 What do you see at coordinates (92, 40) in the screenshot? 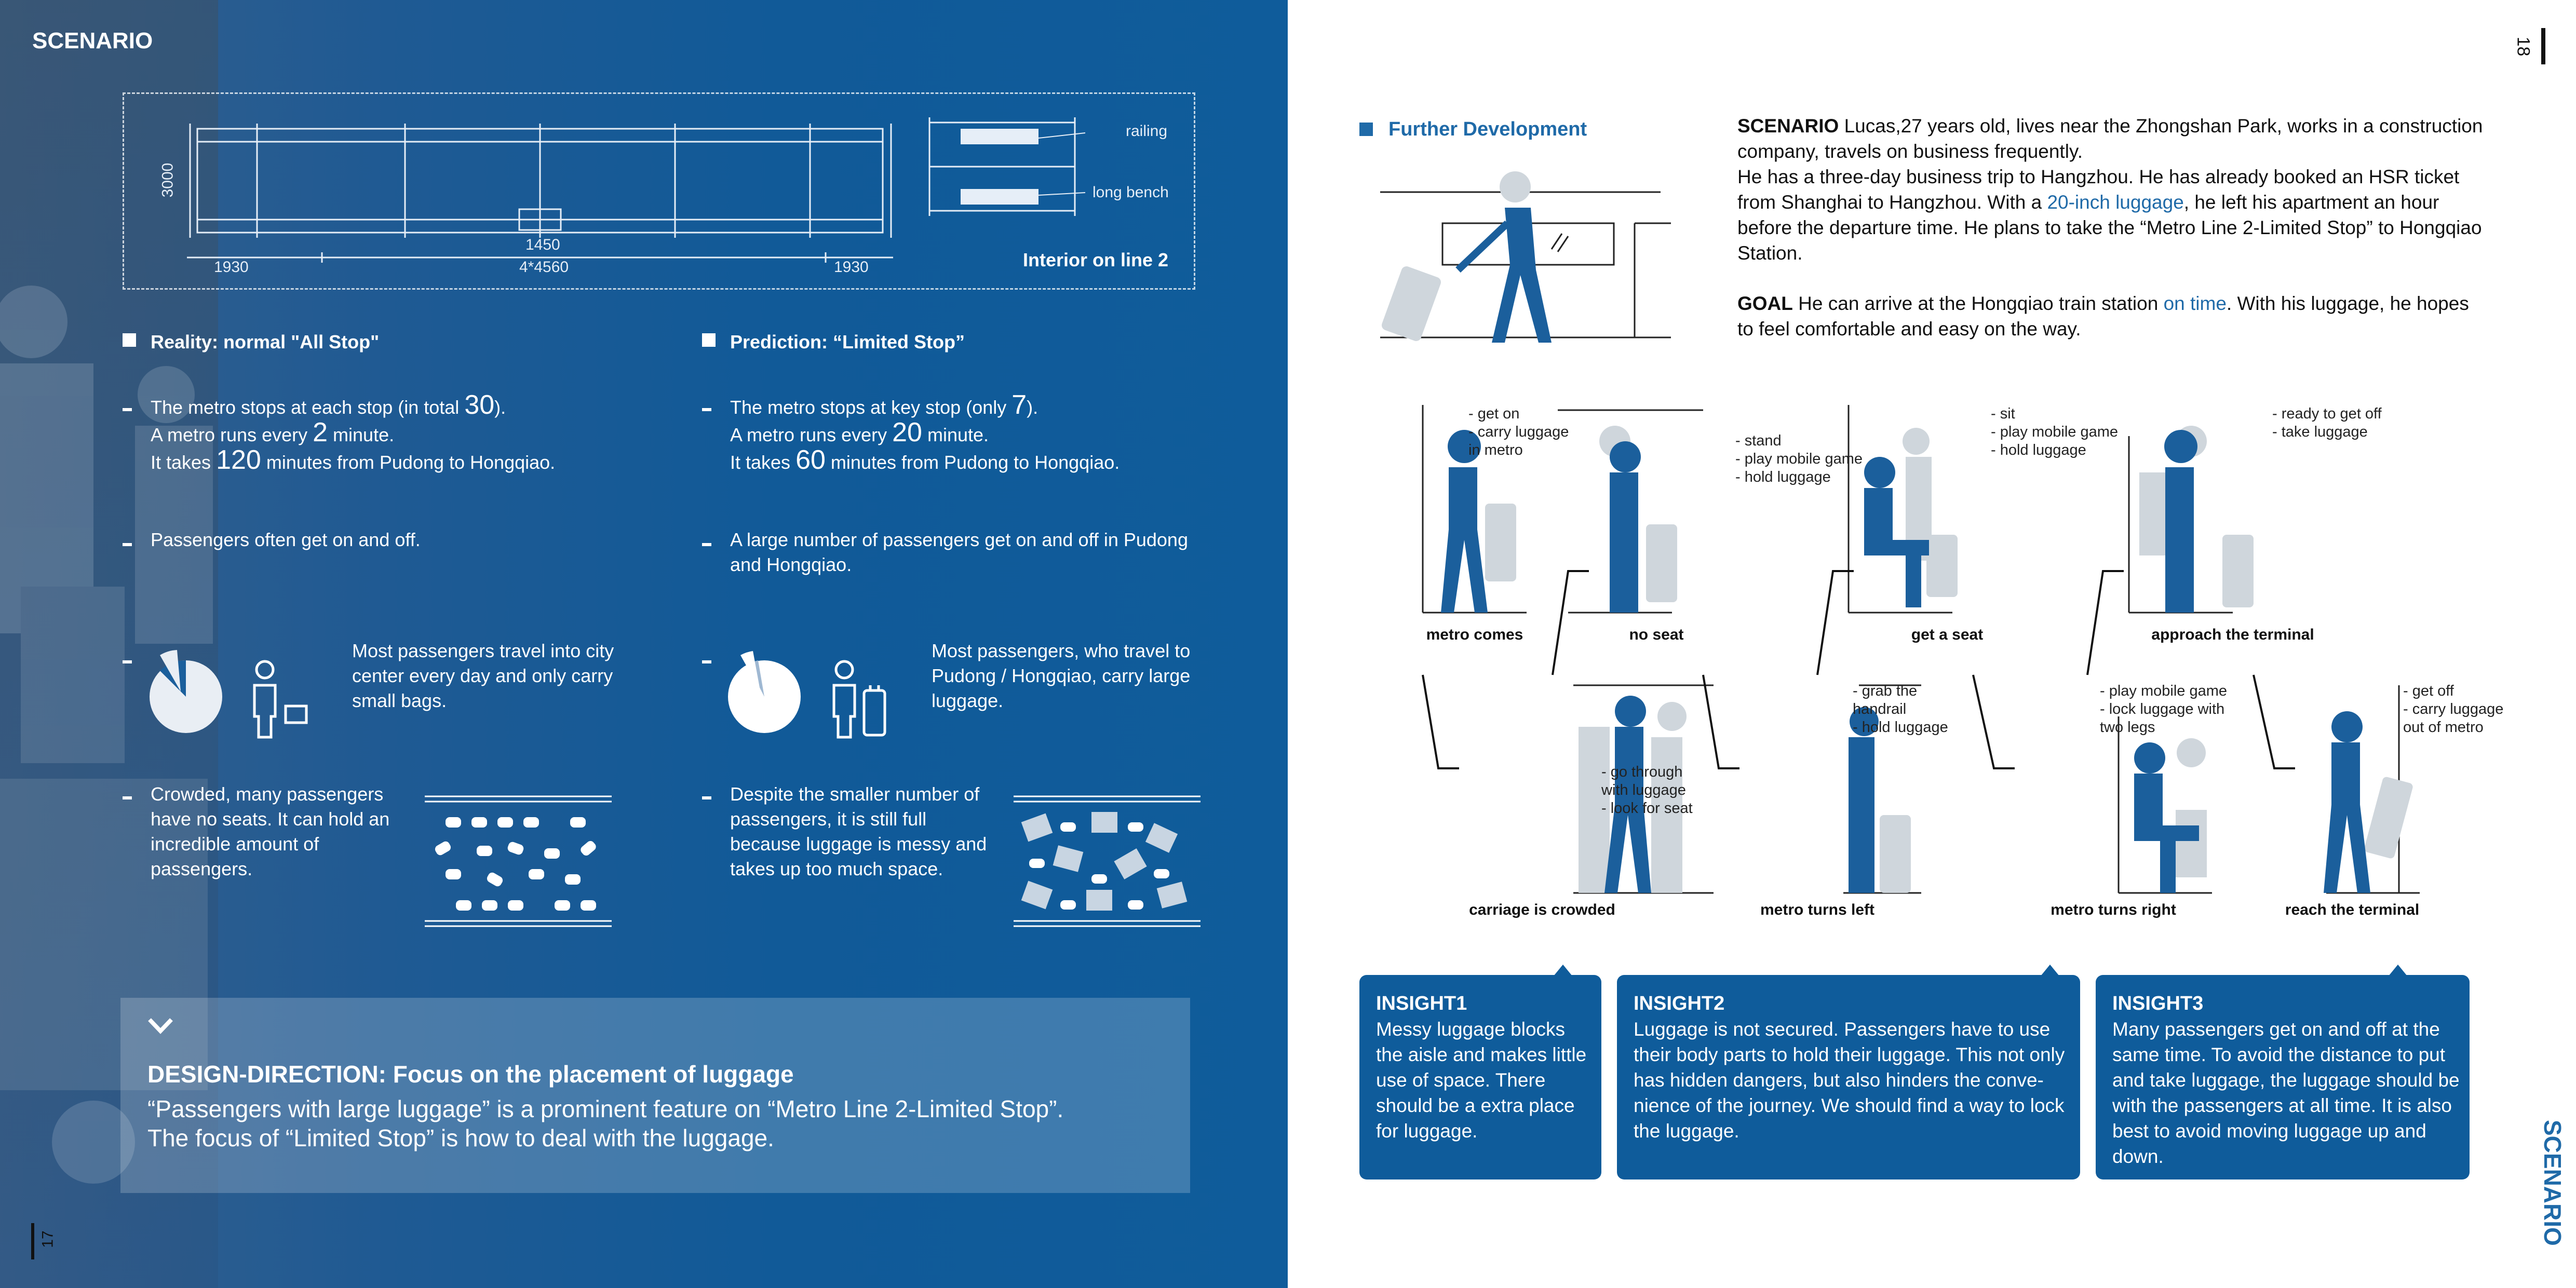
I see `section-title: SCENARIO` at bounding box center [92, 40].